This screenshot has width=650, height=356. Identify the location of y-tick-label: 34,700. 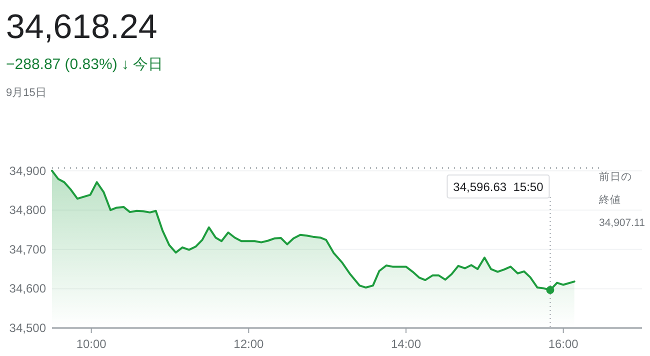
(27, 249).